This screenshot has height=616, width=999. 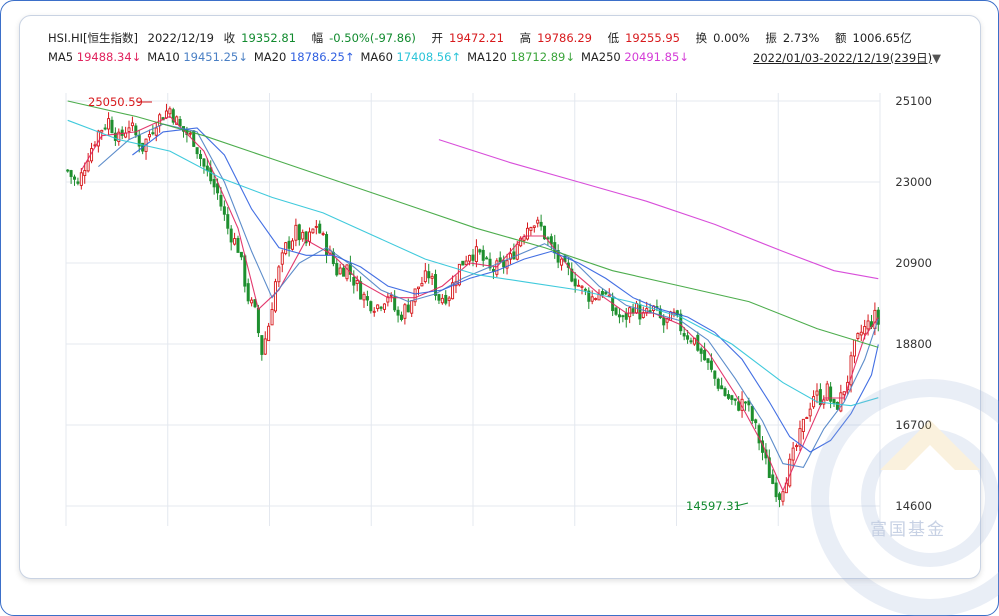 I want to click on low-annotation-pointer, so click(x=742, y=504).